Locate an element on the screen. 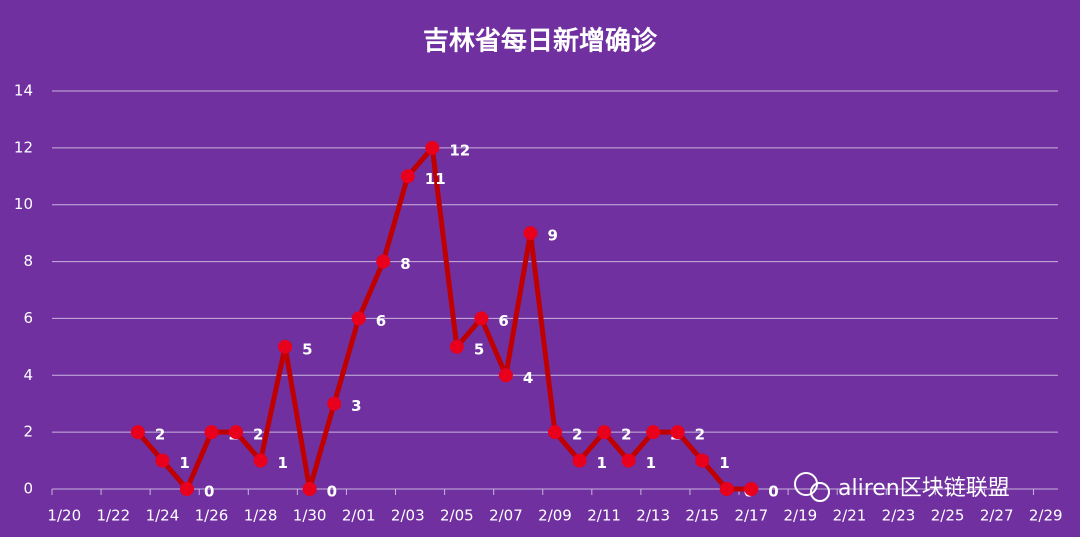 The height and width of the screenshot is (537, 1080). x-tick-label: 2/23 is located at coordinates (899, 516).